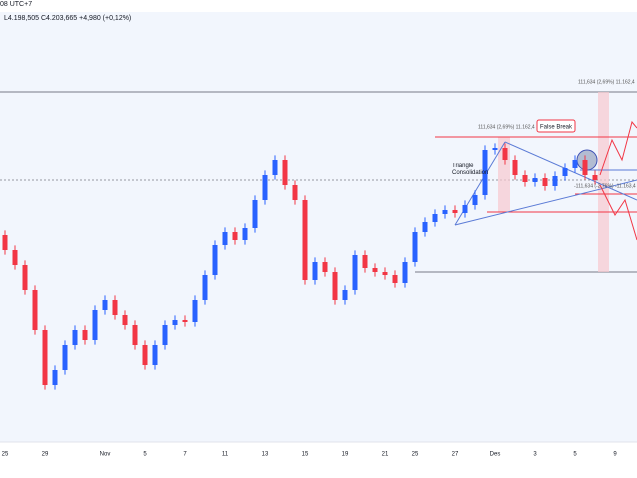 The width and height of the screenshot is (637, 478). Describe the element at coordinates (305, 455) in the screenshot. I see `x-tick-label: 15` at that location.